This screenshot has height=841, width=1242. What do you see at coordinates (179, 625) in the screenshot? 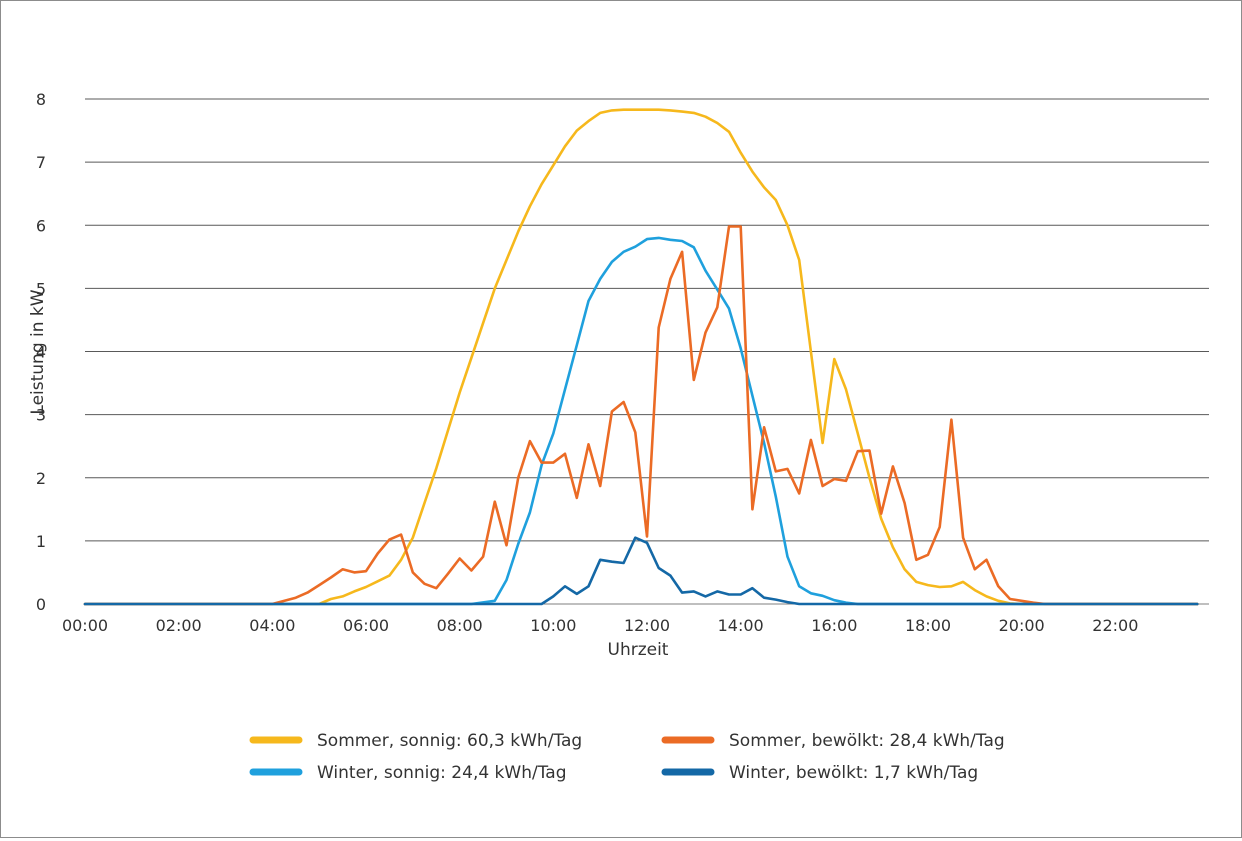
I see `x-tick-label: 02:00` at bounding box center [179, 625].